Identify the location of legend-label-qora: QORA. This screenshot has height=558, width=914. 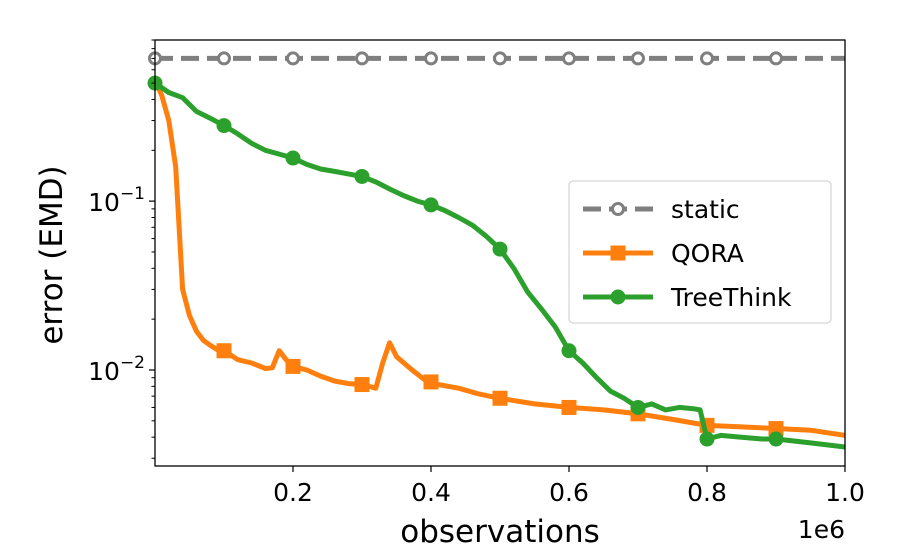
(707, 253).